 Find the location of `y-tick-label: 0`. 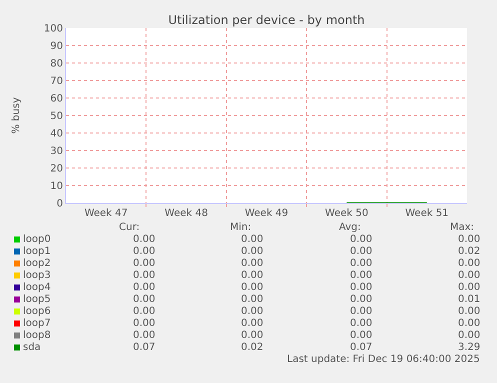

y-tick-label: 0 is located at coordinates (59, 204).